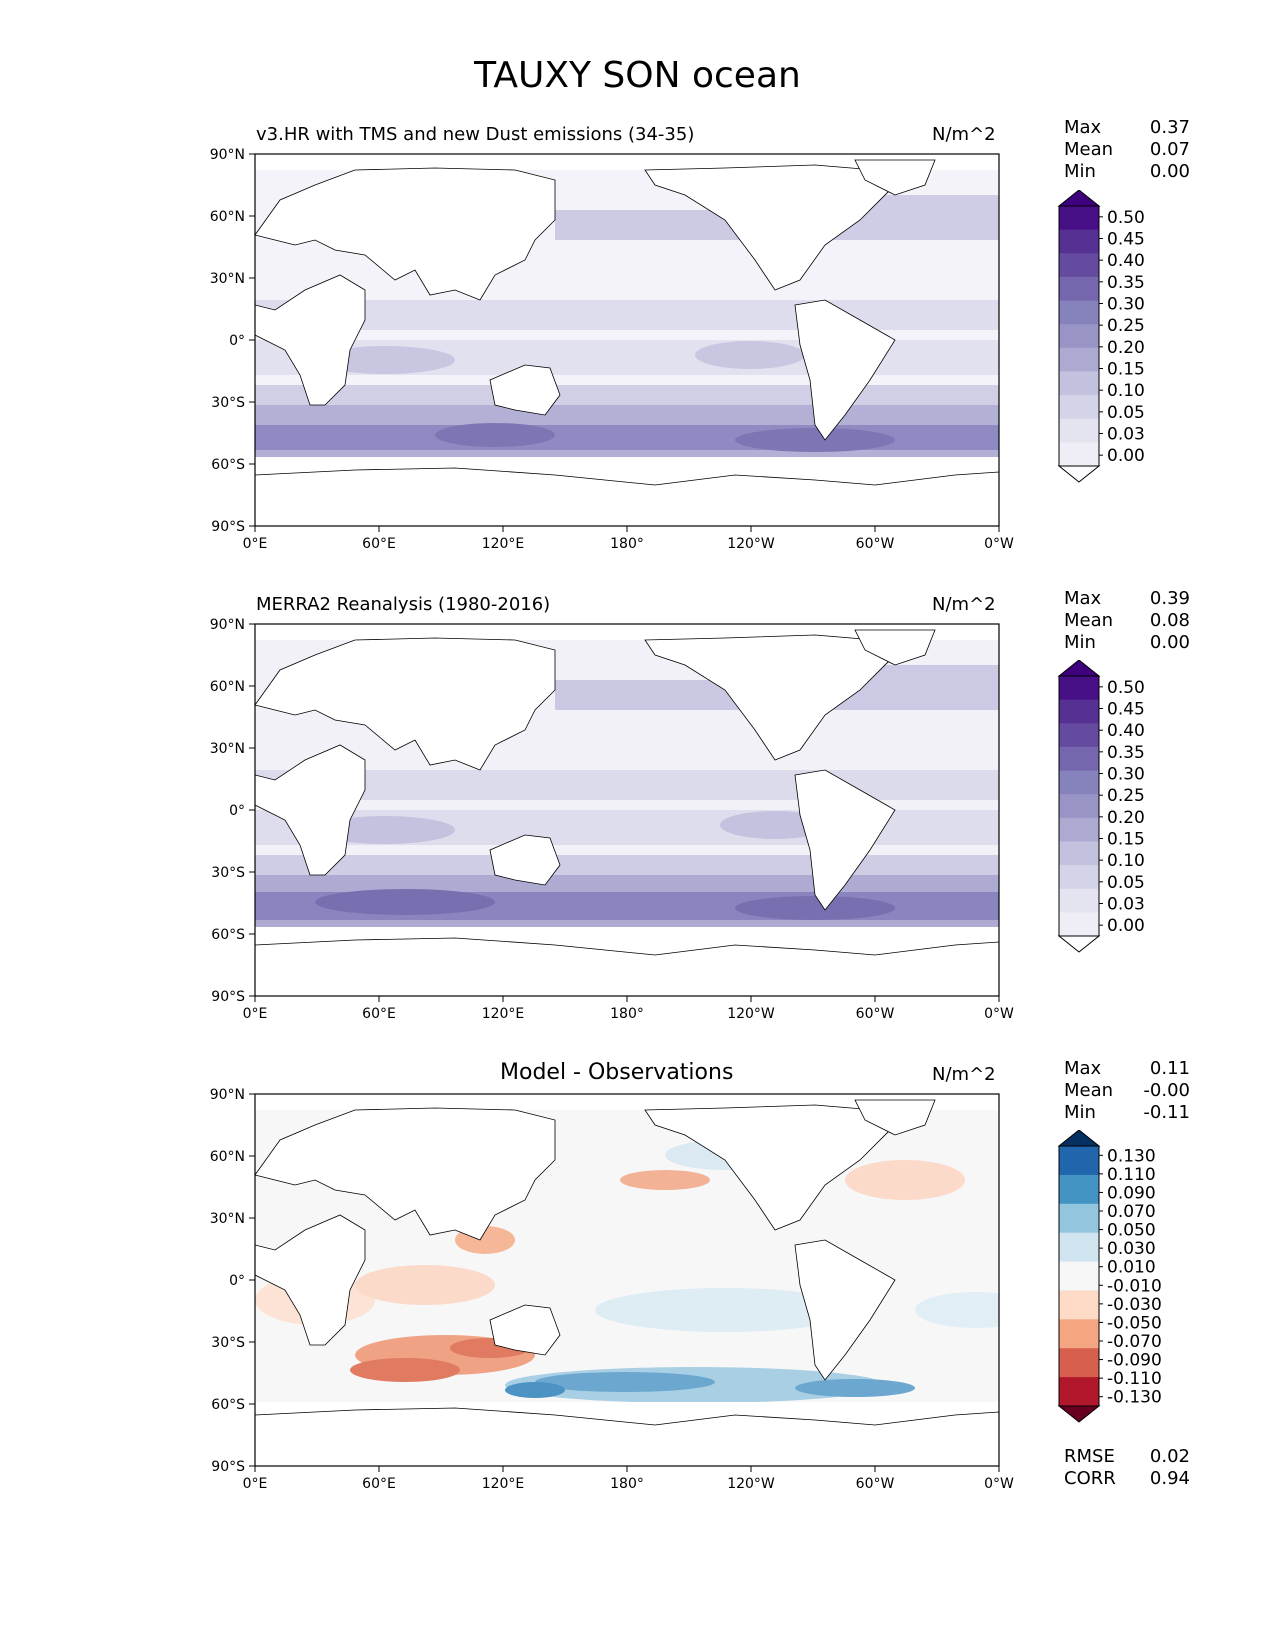 This screenshot has height=1650, width=1275. I want to click on colorbar-tick-label: 0.130, so click(1131, 1156).